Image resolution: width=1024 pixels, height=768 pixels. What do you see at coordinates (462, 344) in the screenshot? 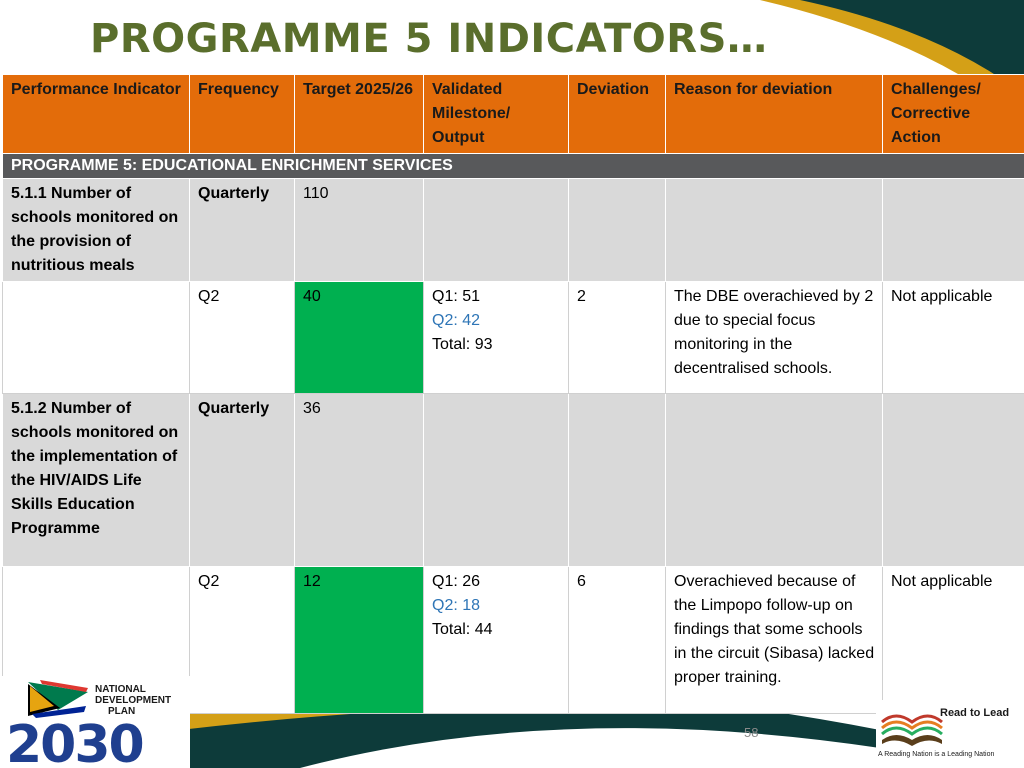
I see `milestone-total: Total: 93` at bounding box center [462, 344].